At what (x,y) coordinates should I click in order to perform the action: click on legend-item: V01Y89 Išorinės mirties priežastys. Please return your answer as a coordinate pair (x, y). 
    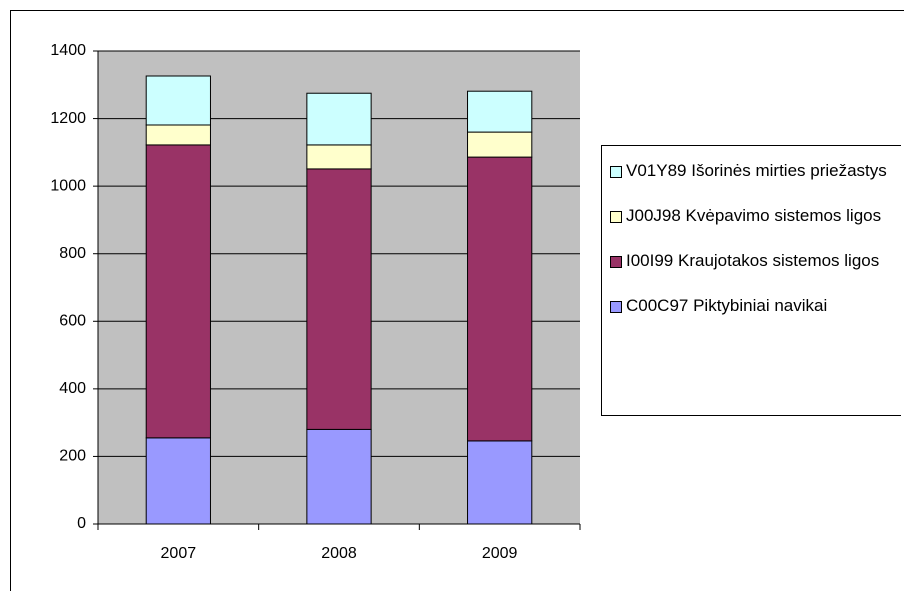
    Looking at the image, I should click on (755, 171).